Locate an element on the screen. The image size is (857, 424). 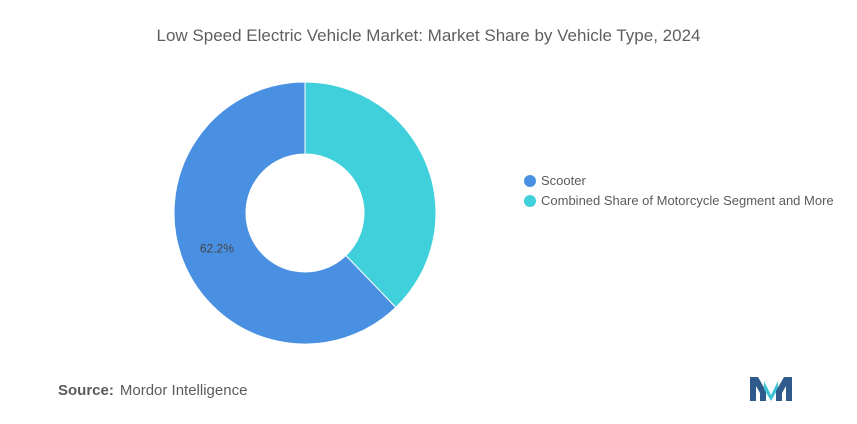
donut-slice-labels: 62.2% is located at coordinates (217, 249).